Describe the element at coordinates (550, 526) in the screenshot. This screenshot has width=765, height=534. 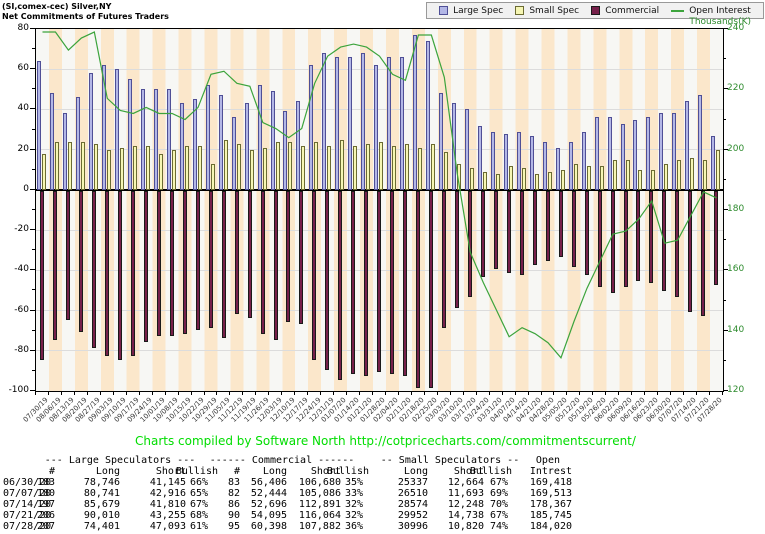
I see `table-cell: 184,020` at that location.